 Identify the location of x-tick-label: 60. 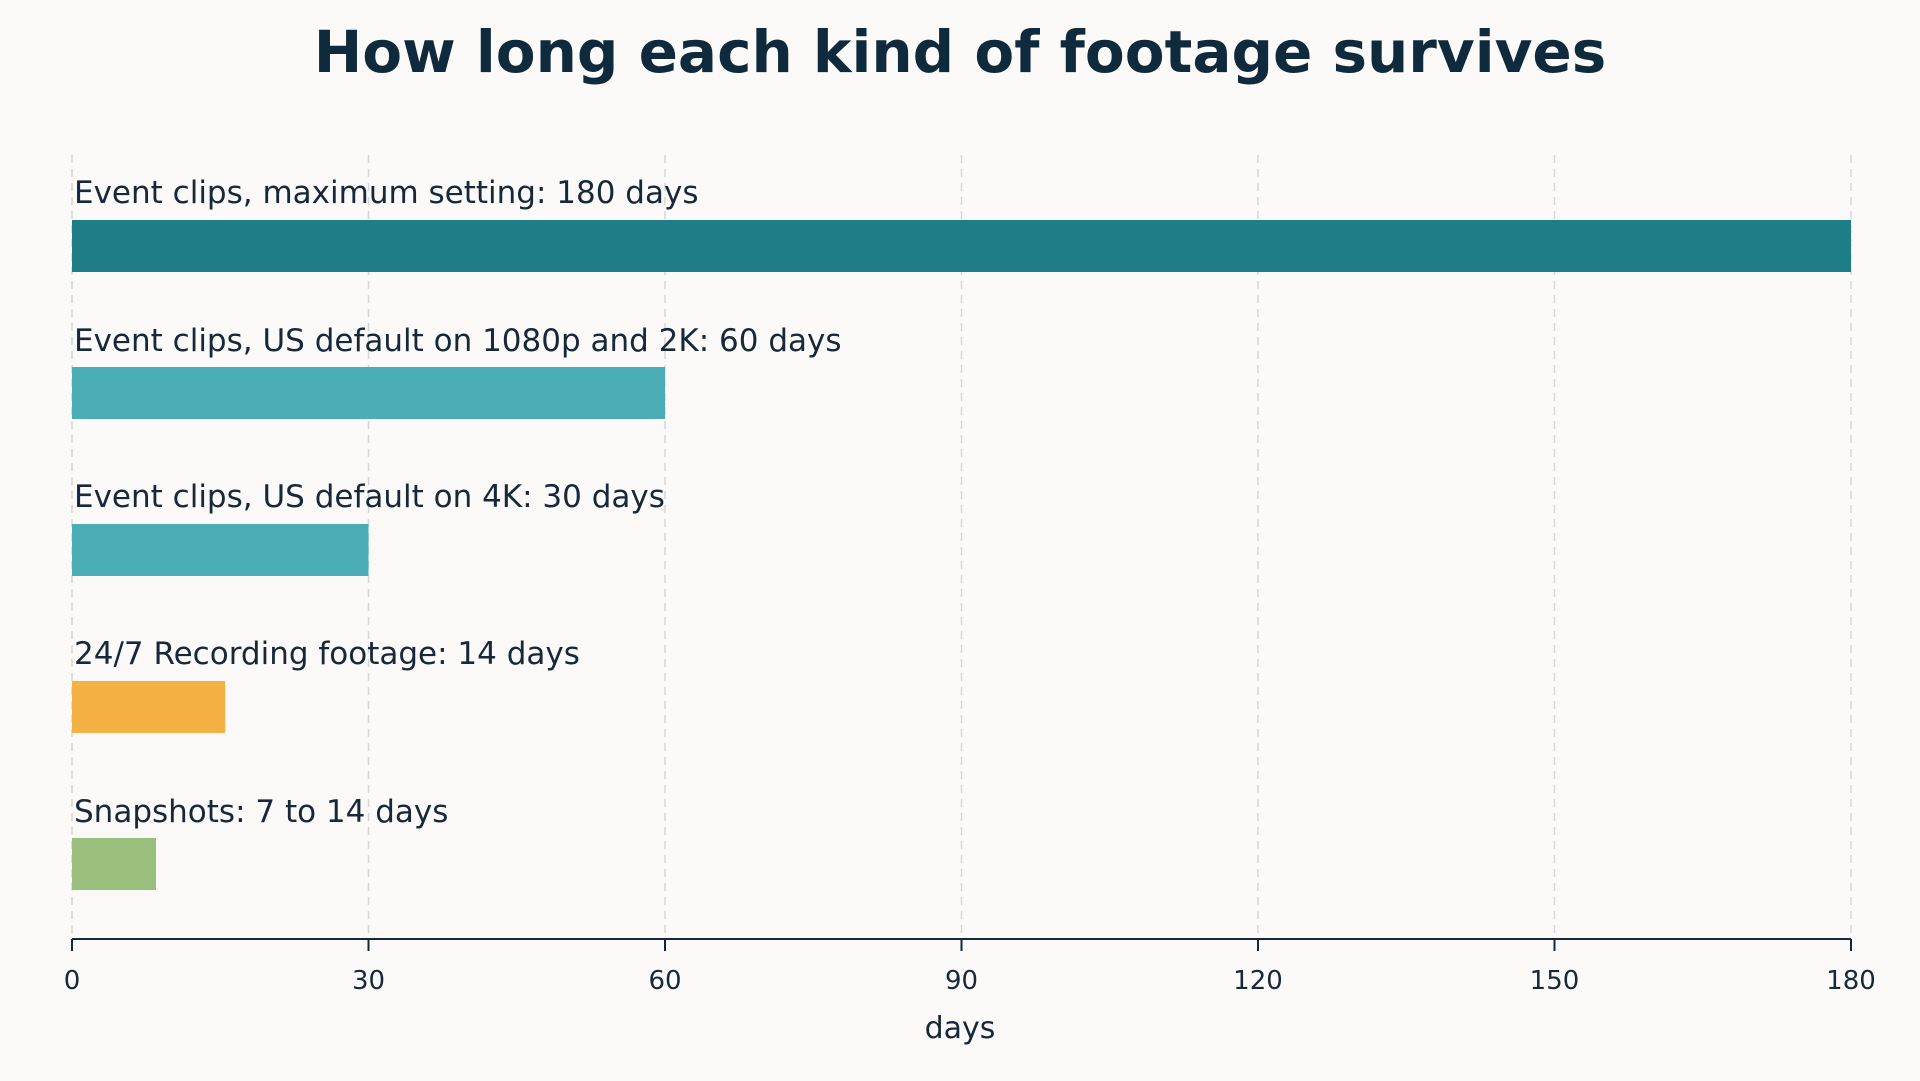
(664, 981).